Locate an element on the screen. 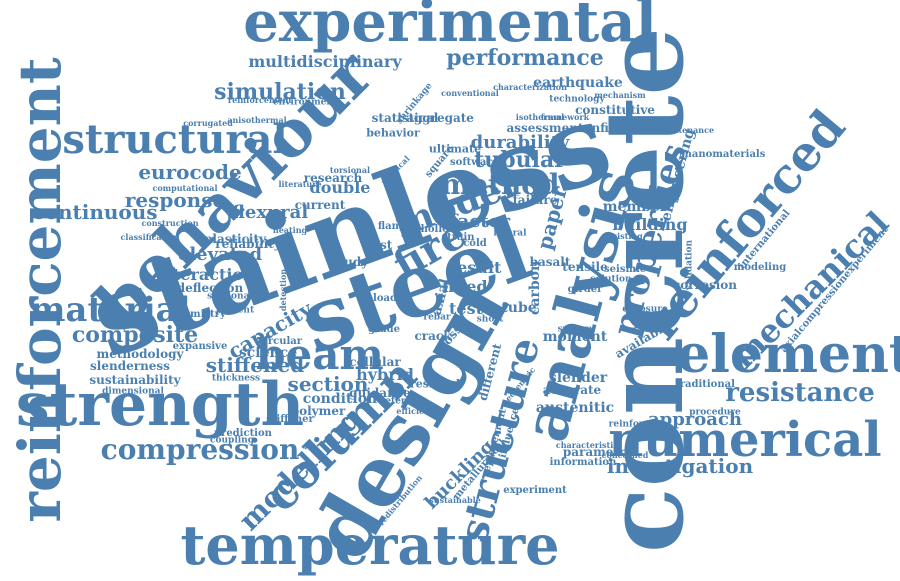  word-simulation: simulation is located at coordinates (280, 92).